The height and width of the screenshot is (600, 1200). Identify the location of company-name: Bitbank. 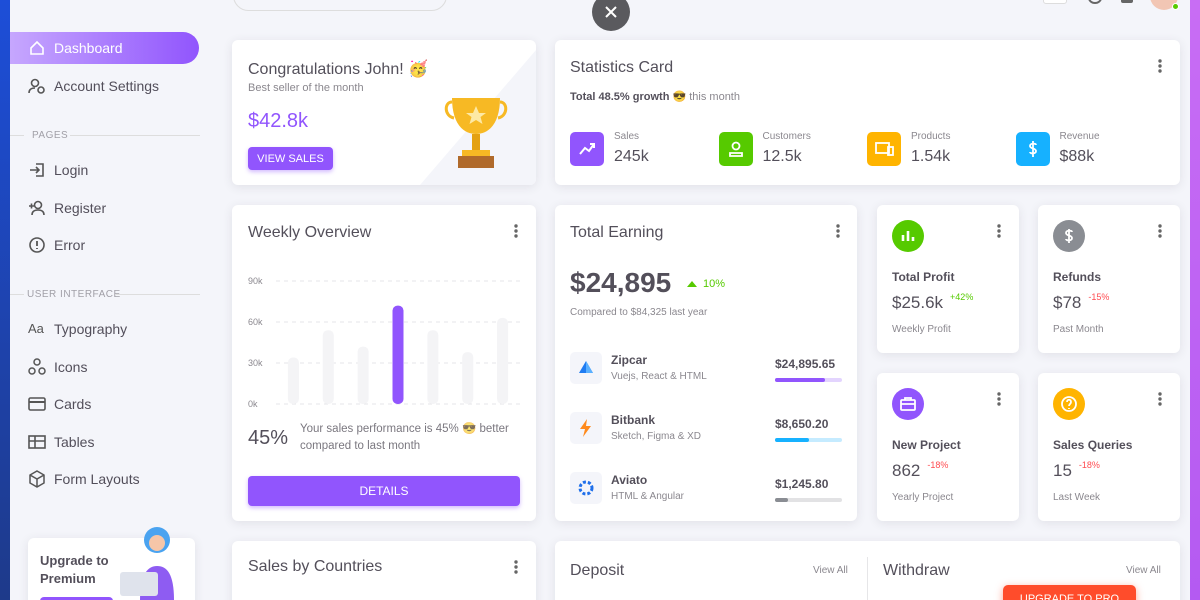
(633, 420).